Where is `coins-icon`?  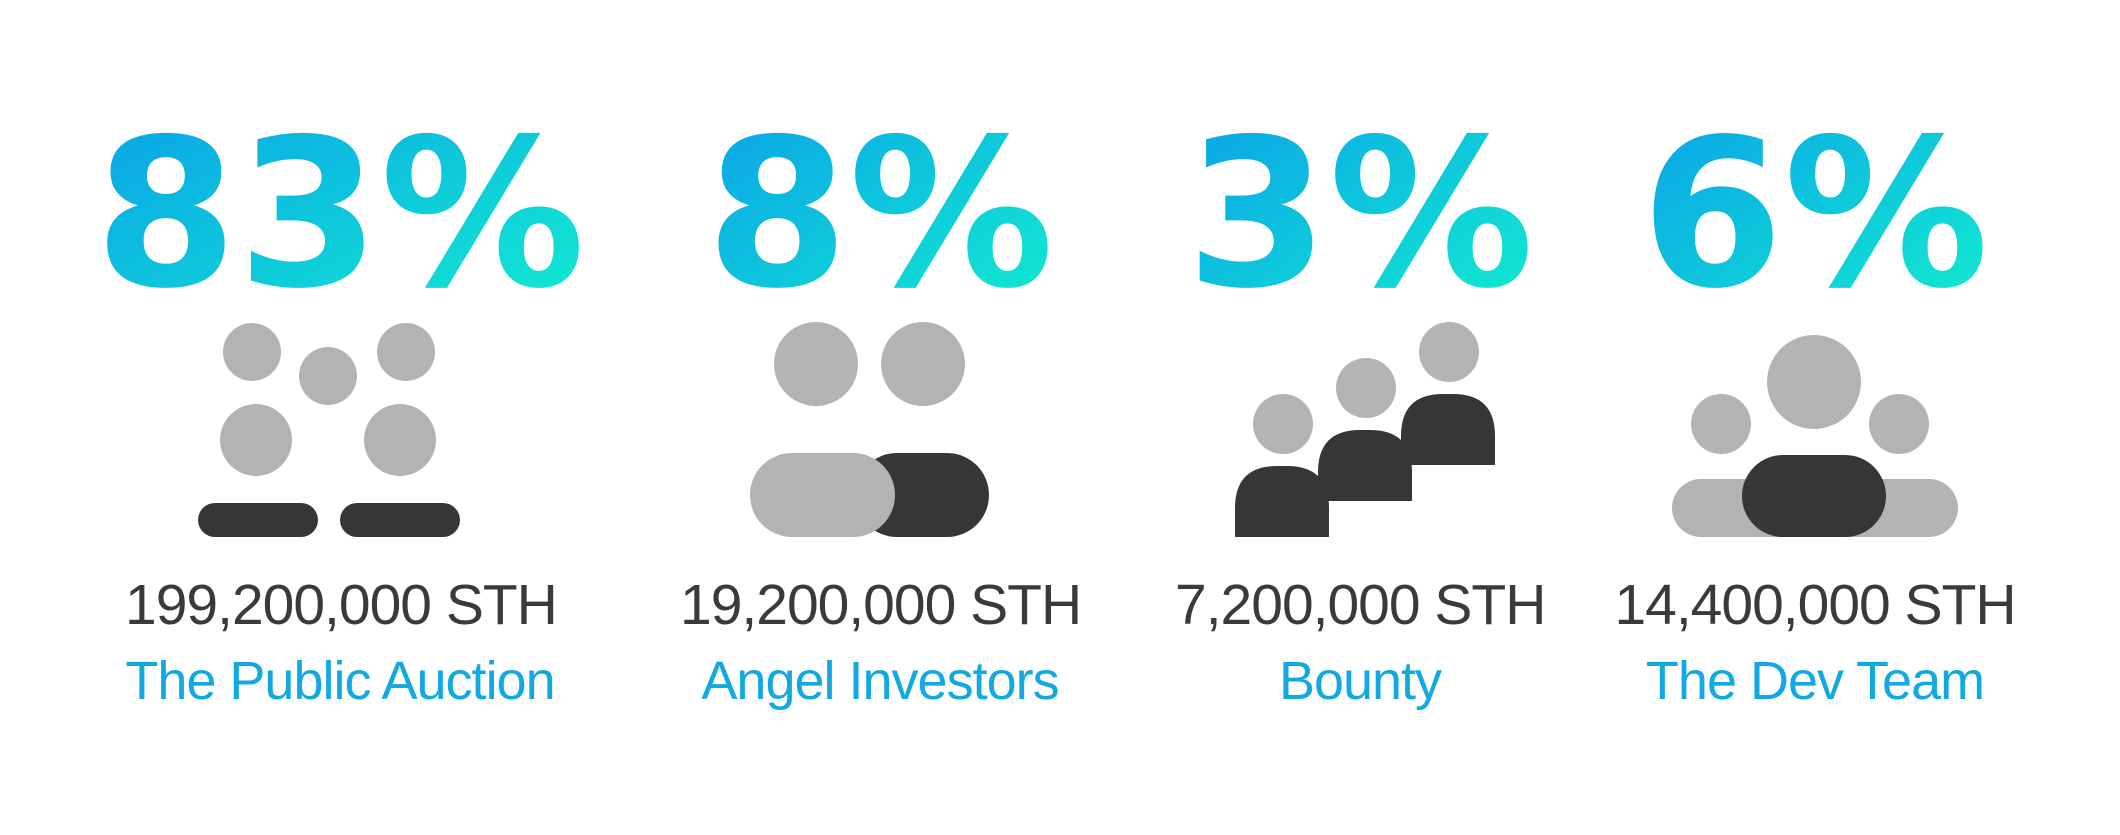
coins-icon is located at coordinates (340, 430).